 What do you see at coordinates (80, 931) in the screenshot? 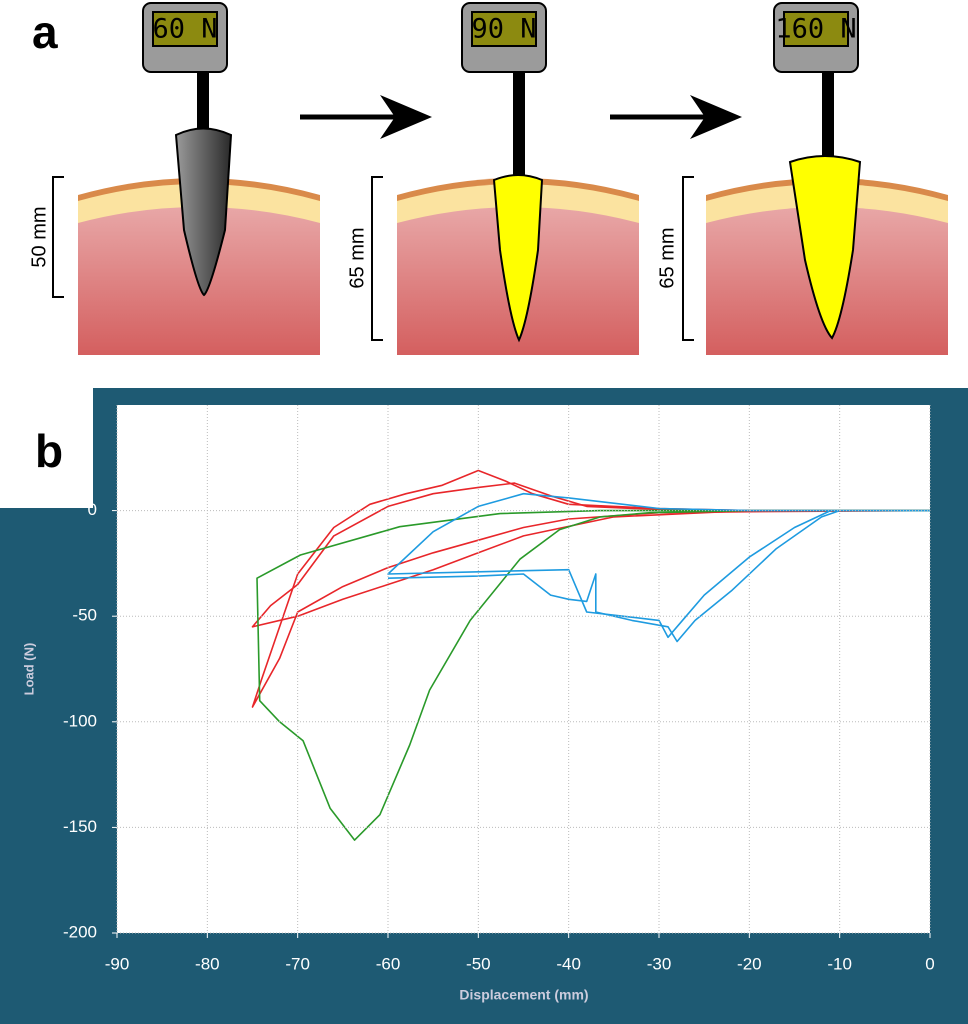
I see `y-tick-label: -200` at bounding box center [80, 931].